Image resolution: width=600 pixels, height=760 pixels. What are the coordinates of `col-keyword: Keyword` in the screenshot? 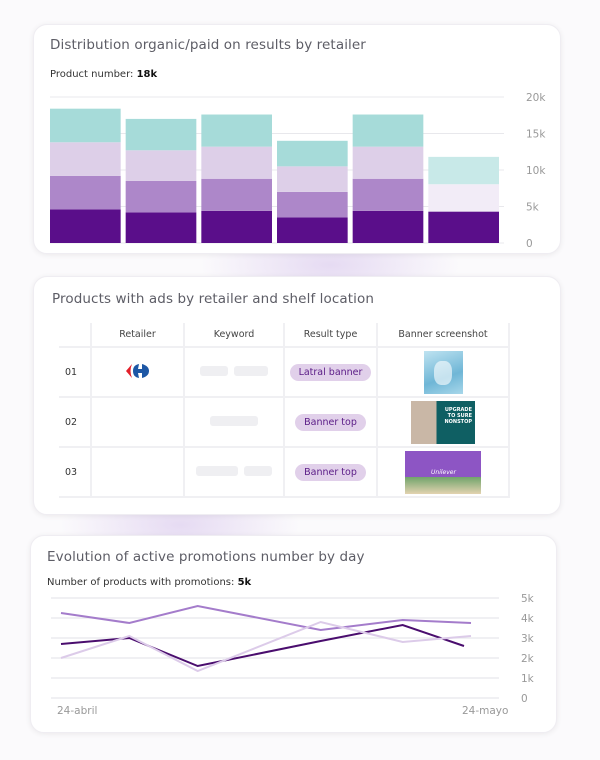 It's located at (233, 335).